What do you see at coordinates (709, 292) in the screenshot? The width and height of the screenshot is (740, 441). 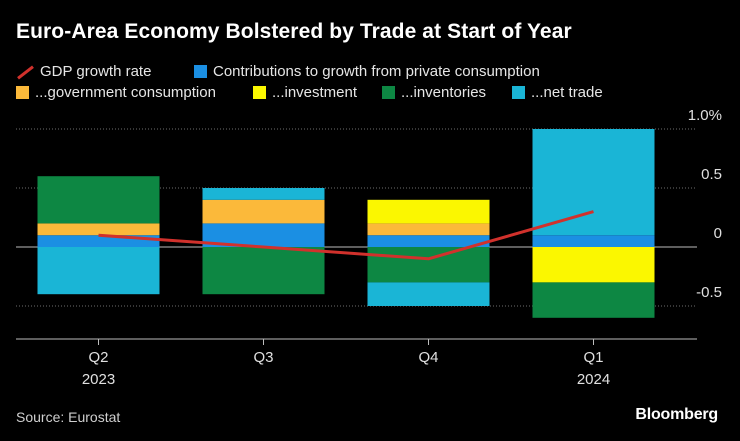 I see `y-tick-label: -0.5` at bounding box center [709, 292].